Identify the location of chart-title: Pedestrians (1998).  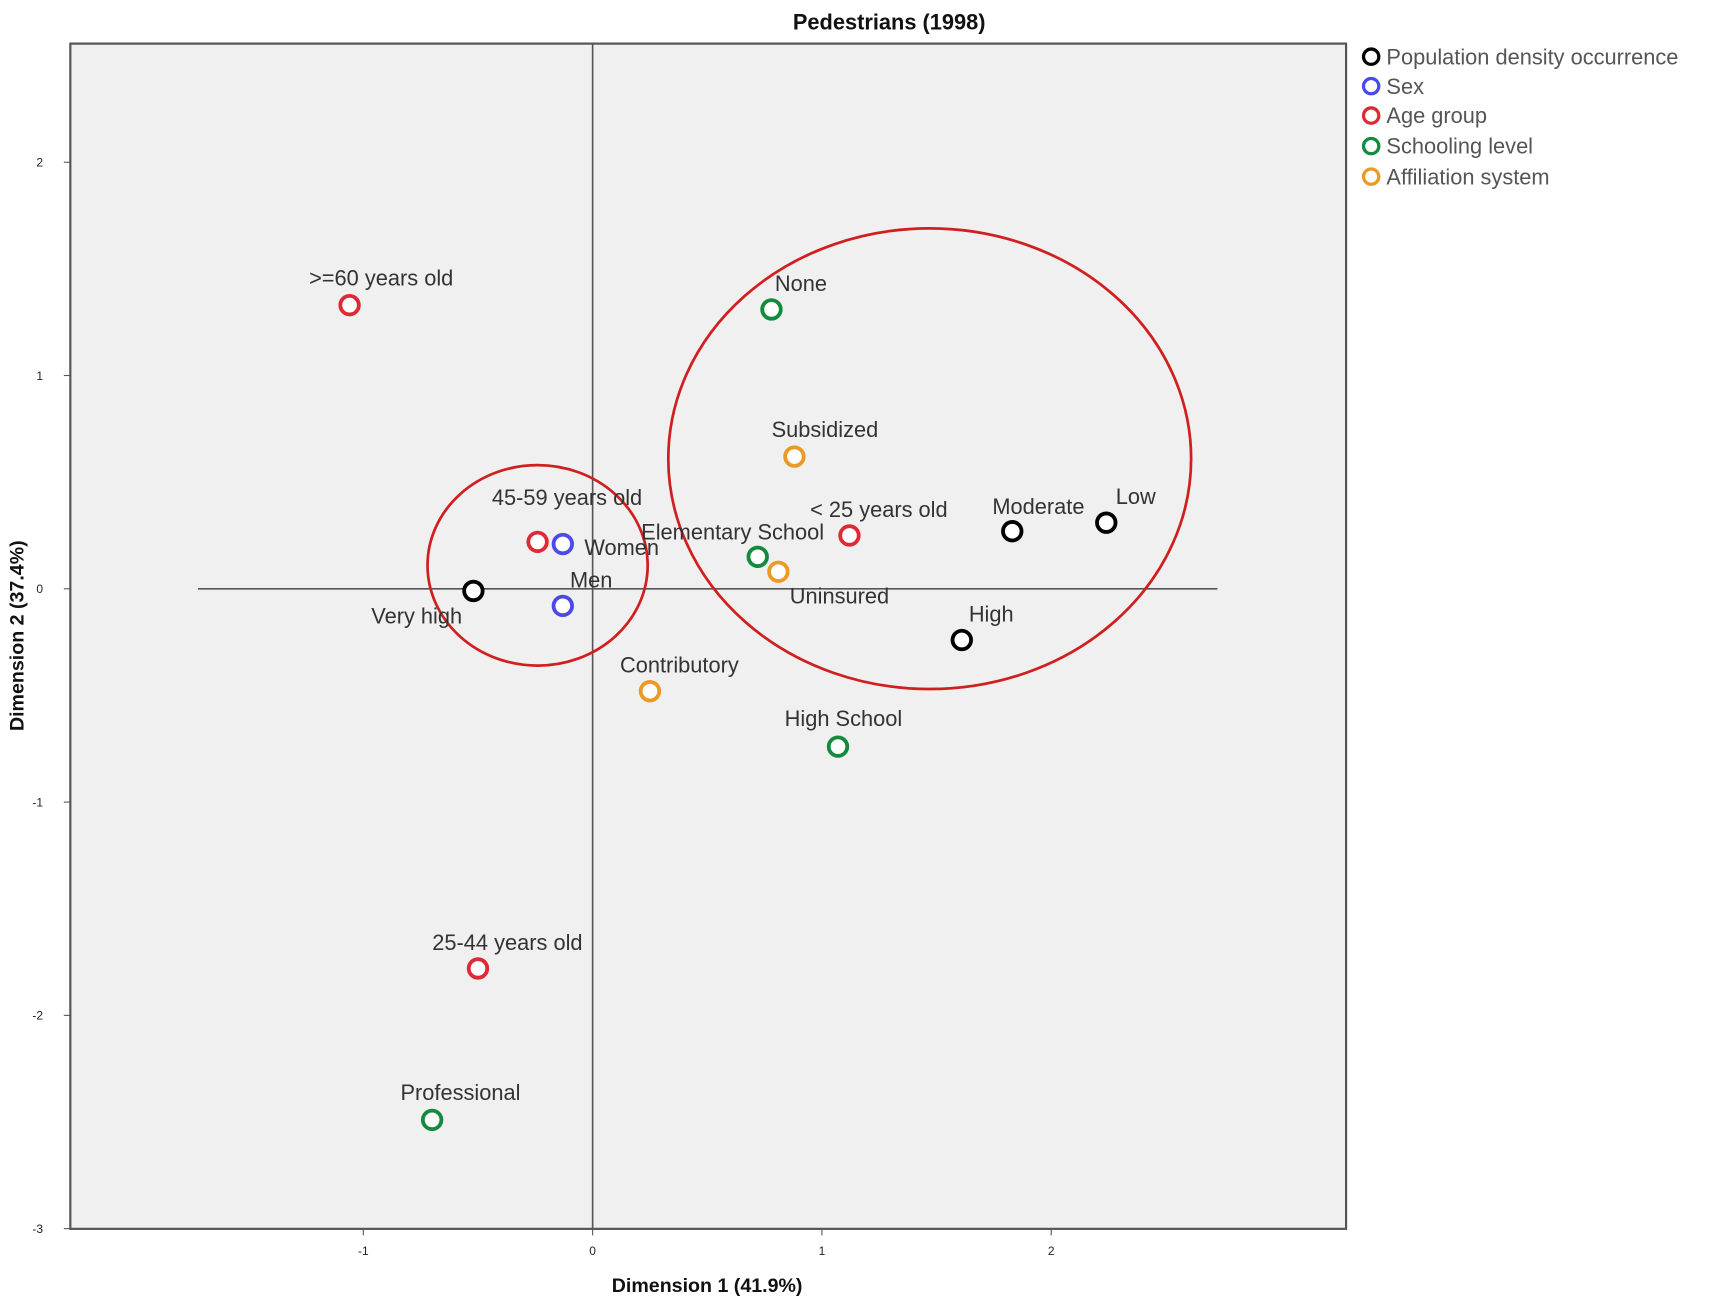
(889, 21).